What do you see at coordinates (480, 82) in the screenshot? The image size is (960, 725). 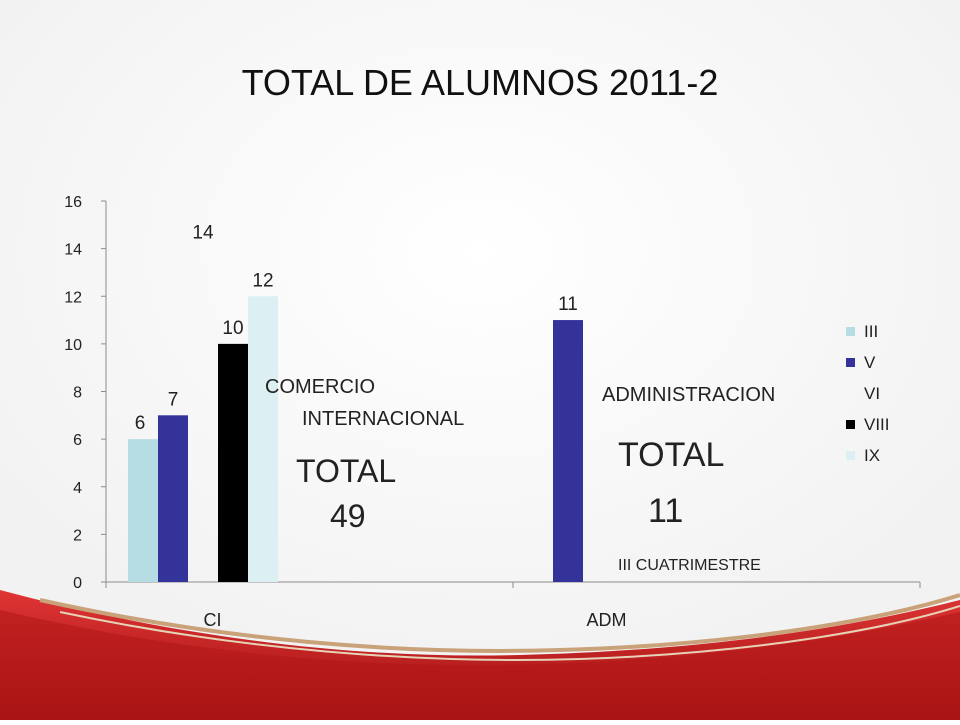 I see `slide-title: TOTAL DE ALUMNOS 2011-2` at bounding box center [480, 82].